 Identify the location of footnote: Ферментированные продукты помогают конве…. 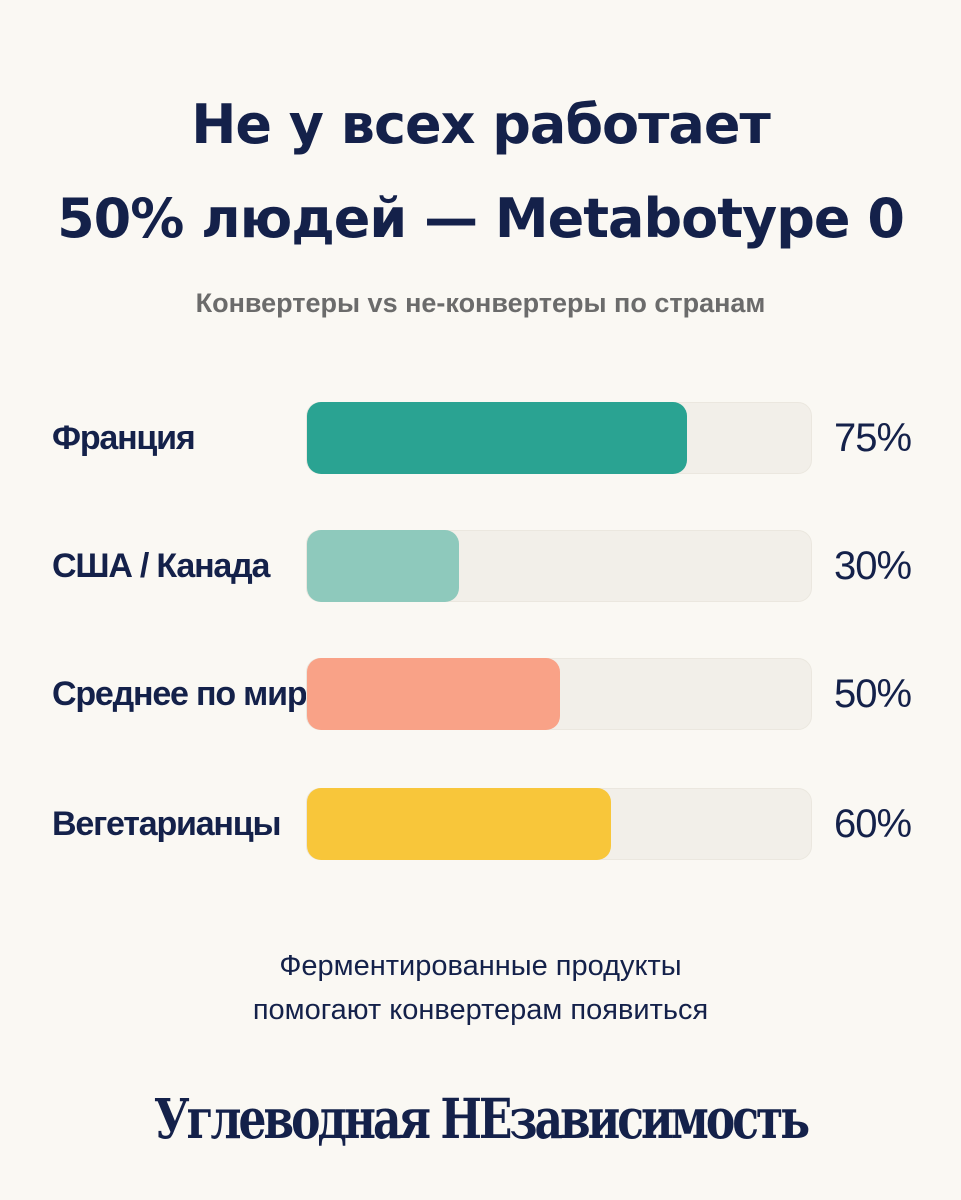
(480, 988).